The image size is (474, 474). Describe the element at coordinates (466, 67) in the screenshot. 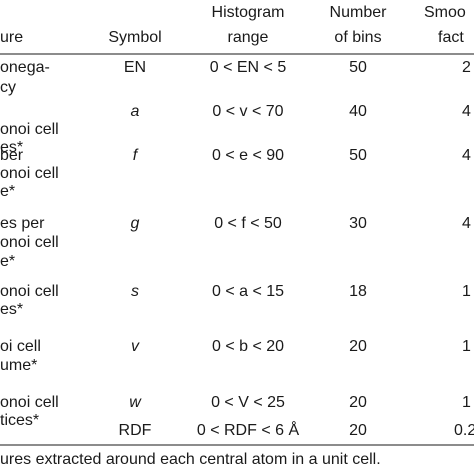

I see `factor: 2` at that location.